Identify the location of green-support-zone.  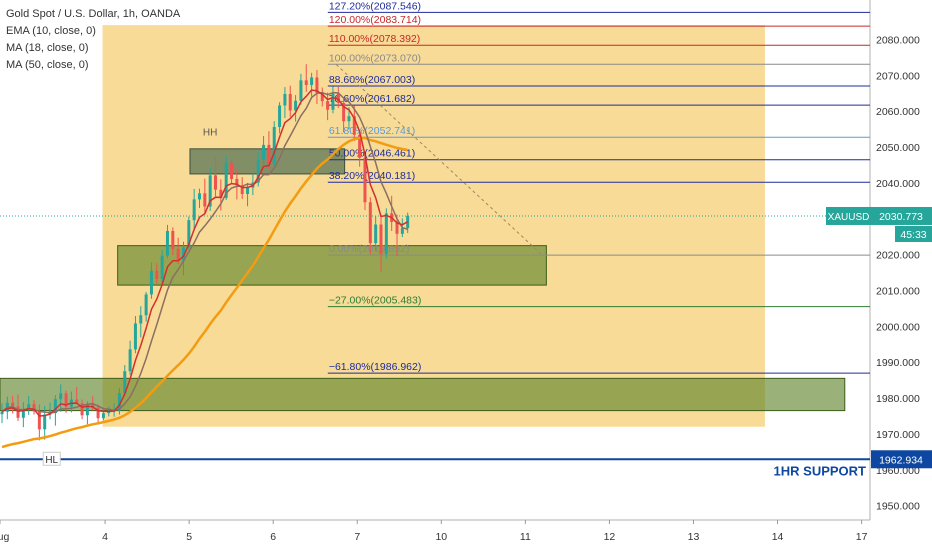
(423, 394).